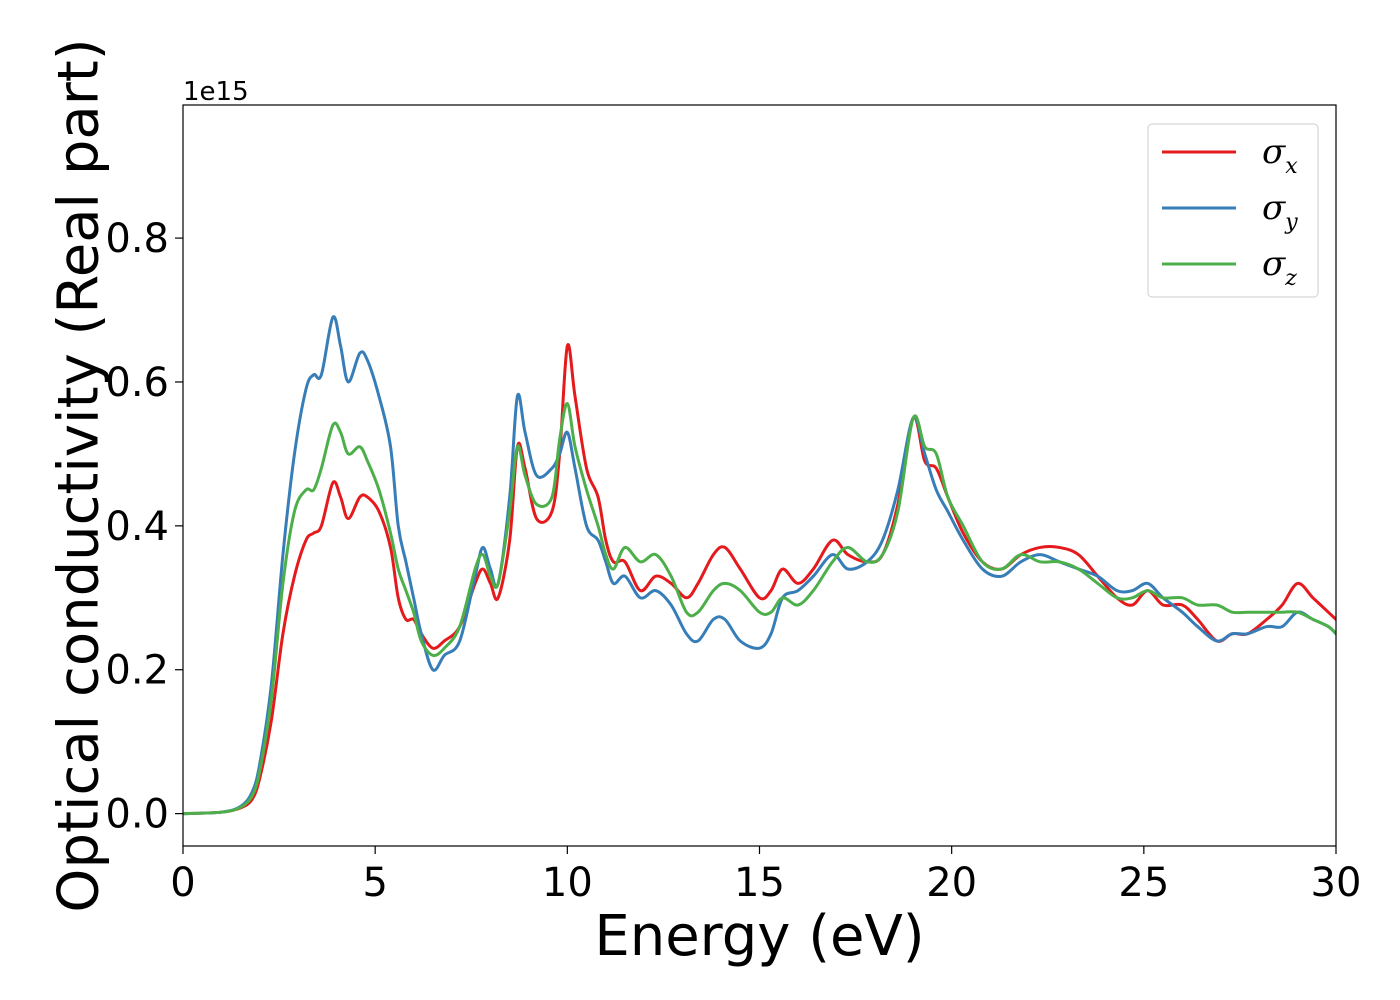 The width and height of the screenshot is (1400, 1000). What do you see at coordinates (79, 475) in the screenshot?
I see `y-axis-title: Optical conductivity (Real part)` at bounding box center [79, 475].